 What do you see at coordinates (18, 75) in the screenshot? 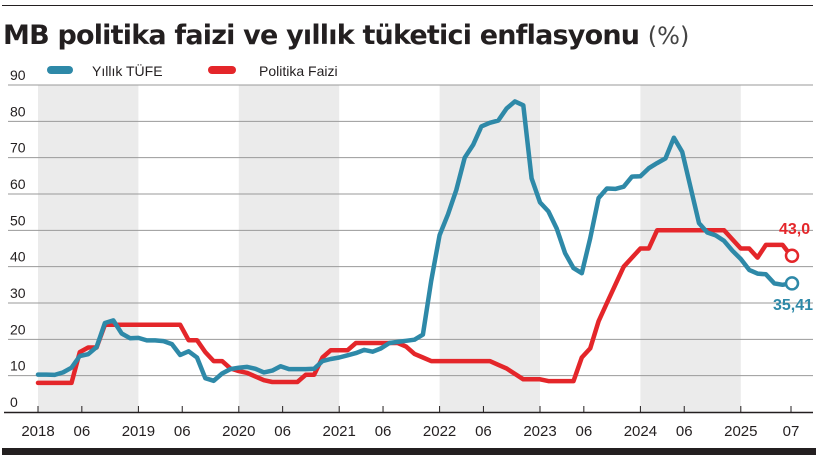
I see `y-tick-label: 90` at bounding box center [18, 75].